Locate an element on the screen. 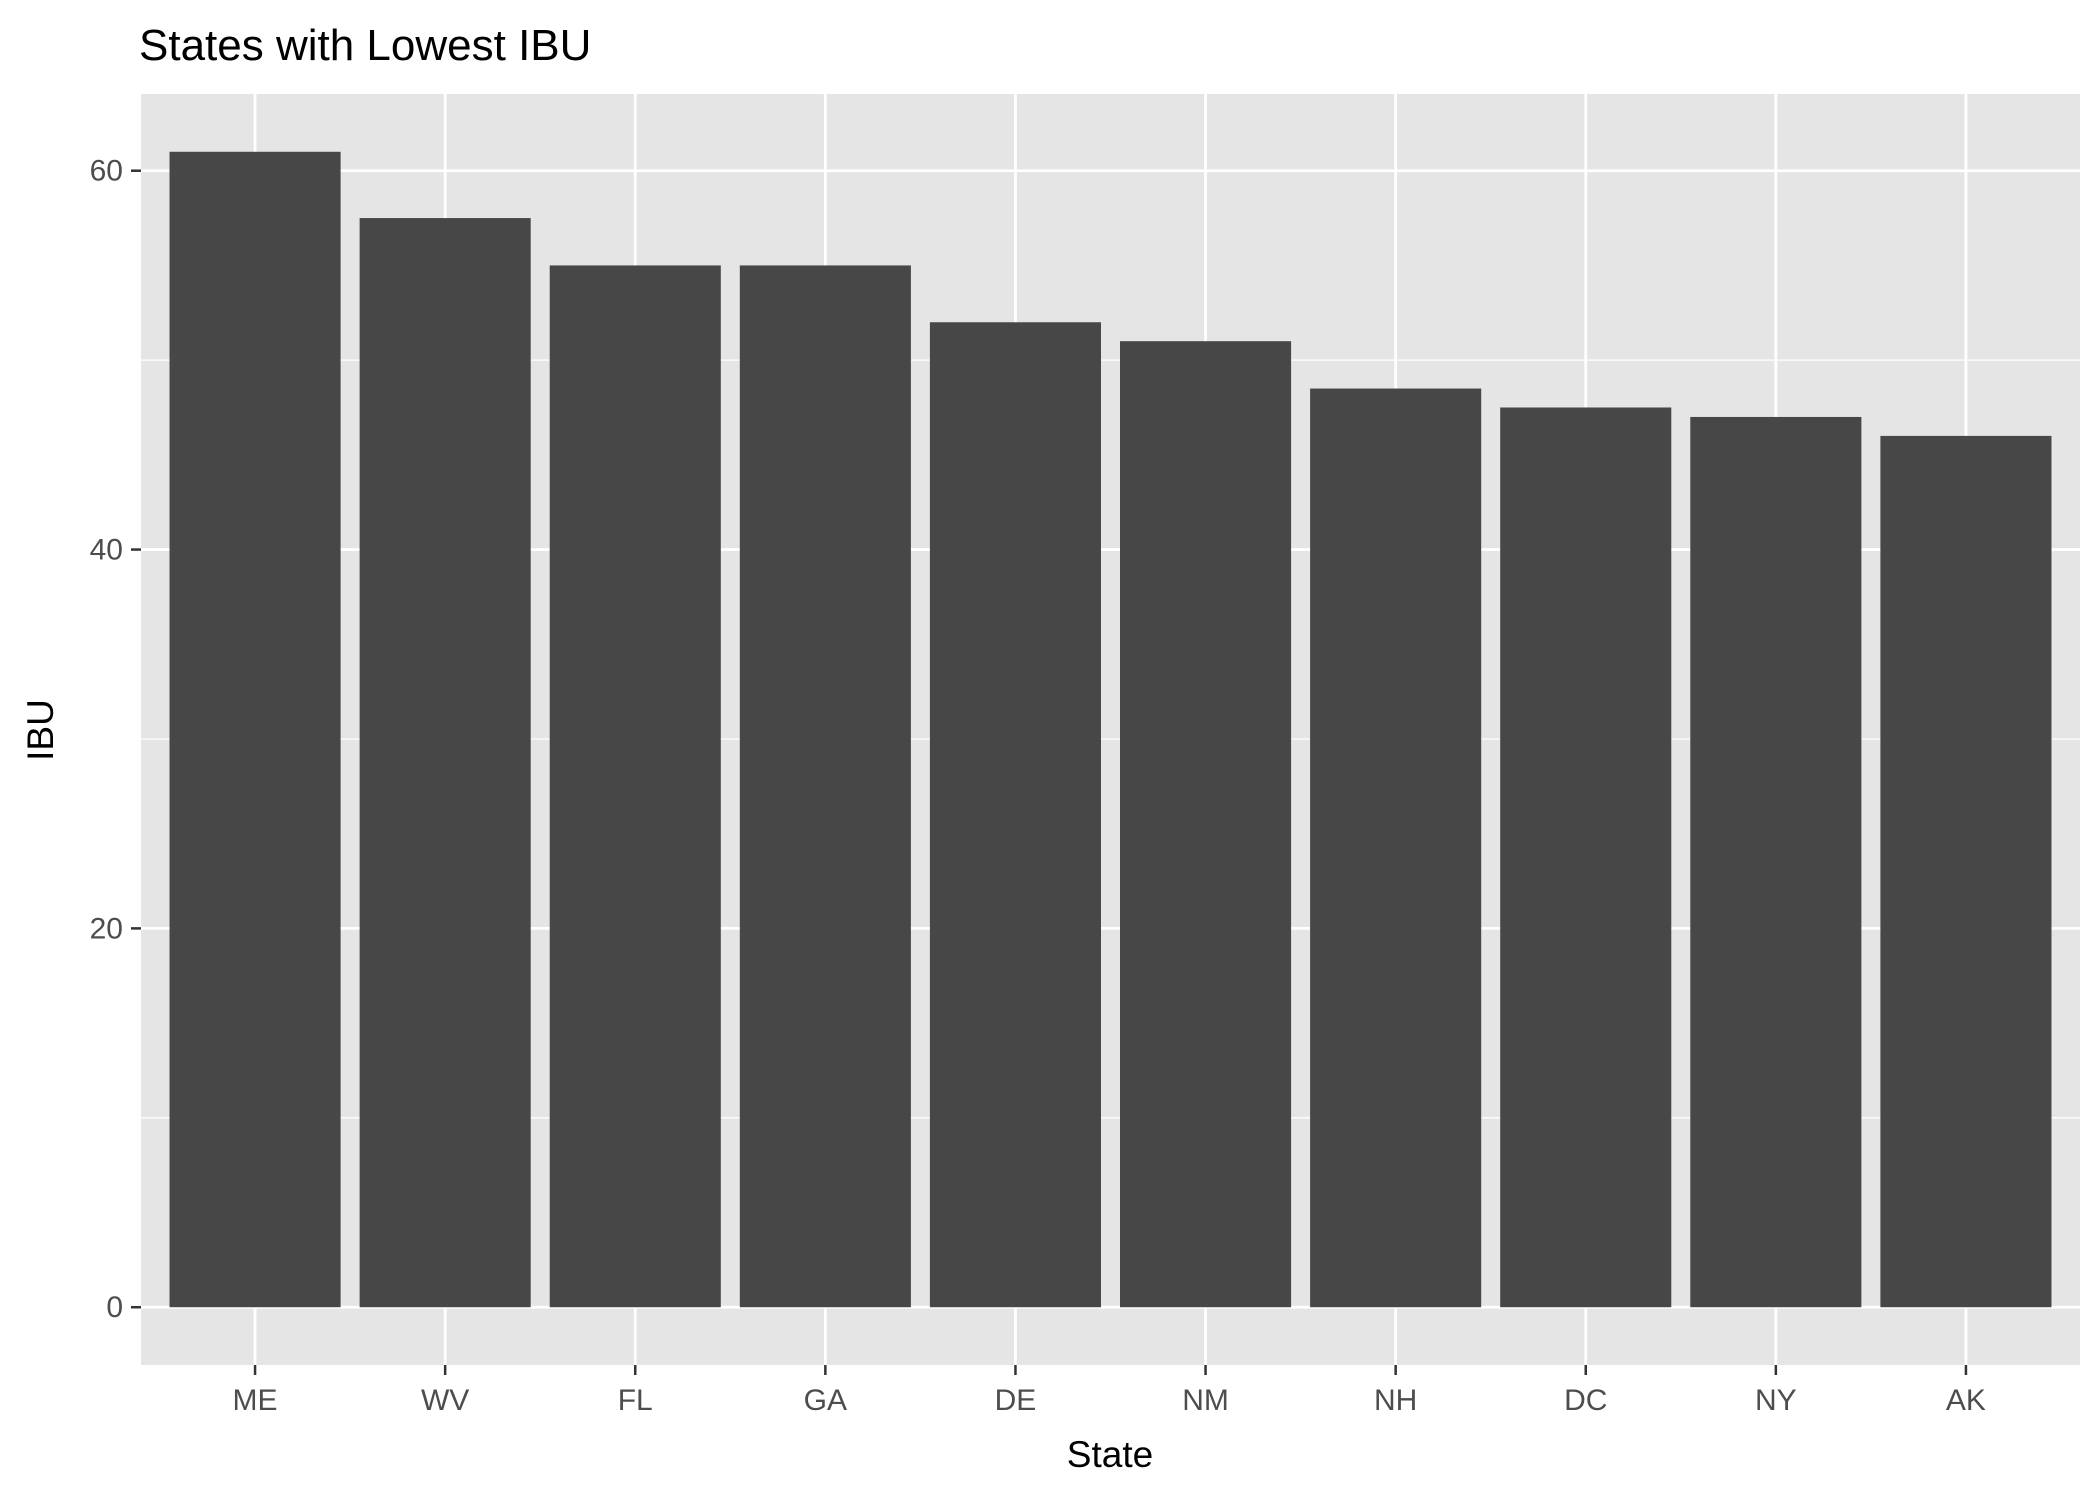 This screenshot has height=1499, width=2099. y-tick-label: 20 is located at coordinates (106, 928).